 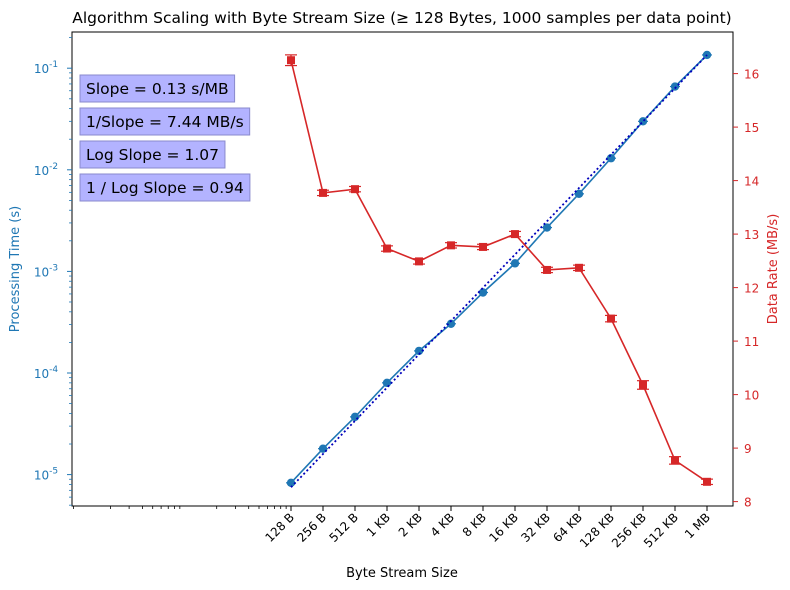 I want to click on x-tick-label: 256 KB, so click(x=629, y=530).